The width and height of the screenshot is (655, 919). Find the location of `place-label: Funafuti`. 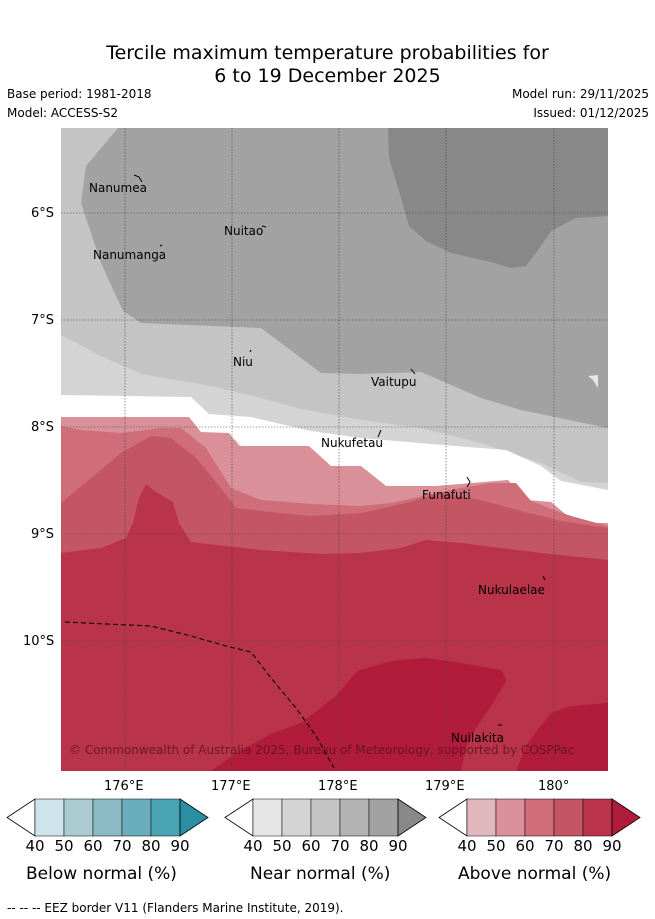

place-label: Funafuti is located at coordinates (446, 495).